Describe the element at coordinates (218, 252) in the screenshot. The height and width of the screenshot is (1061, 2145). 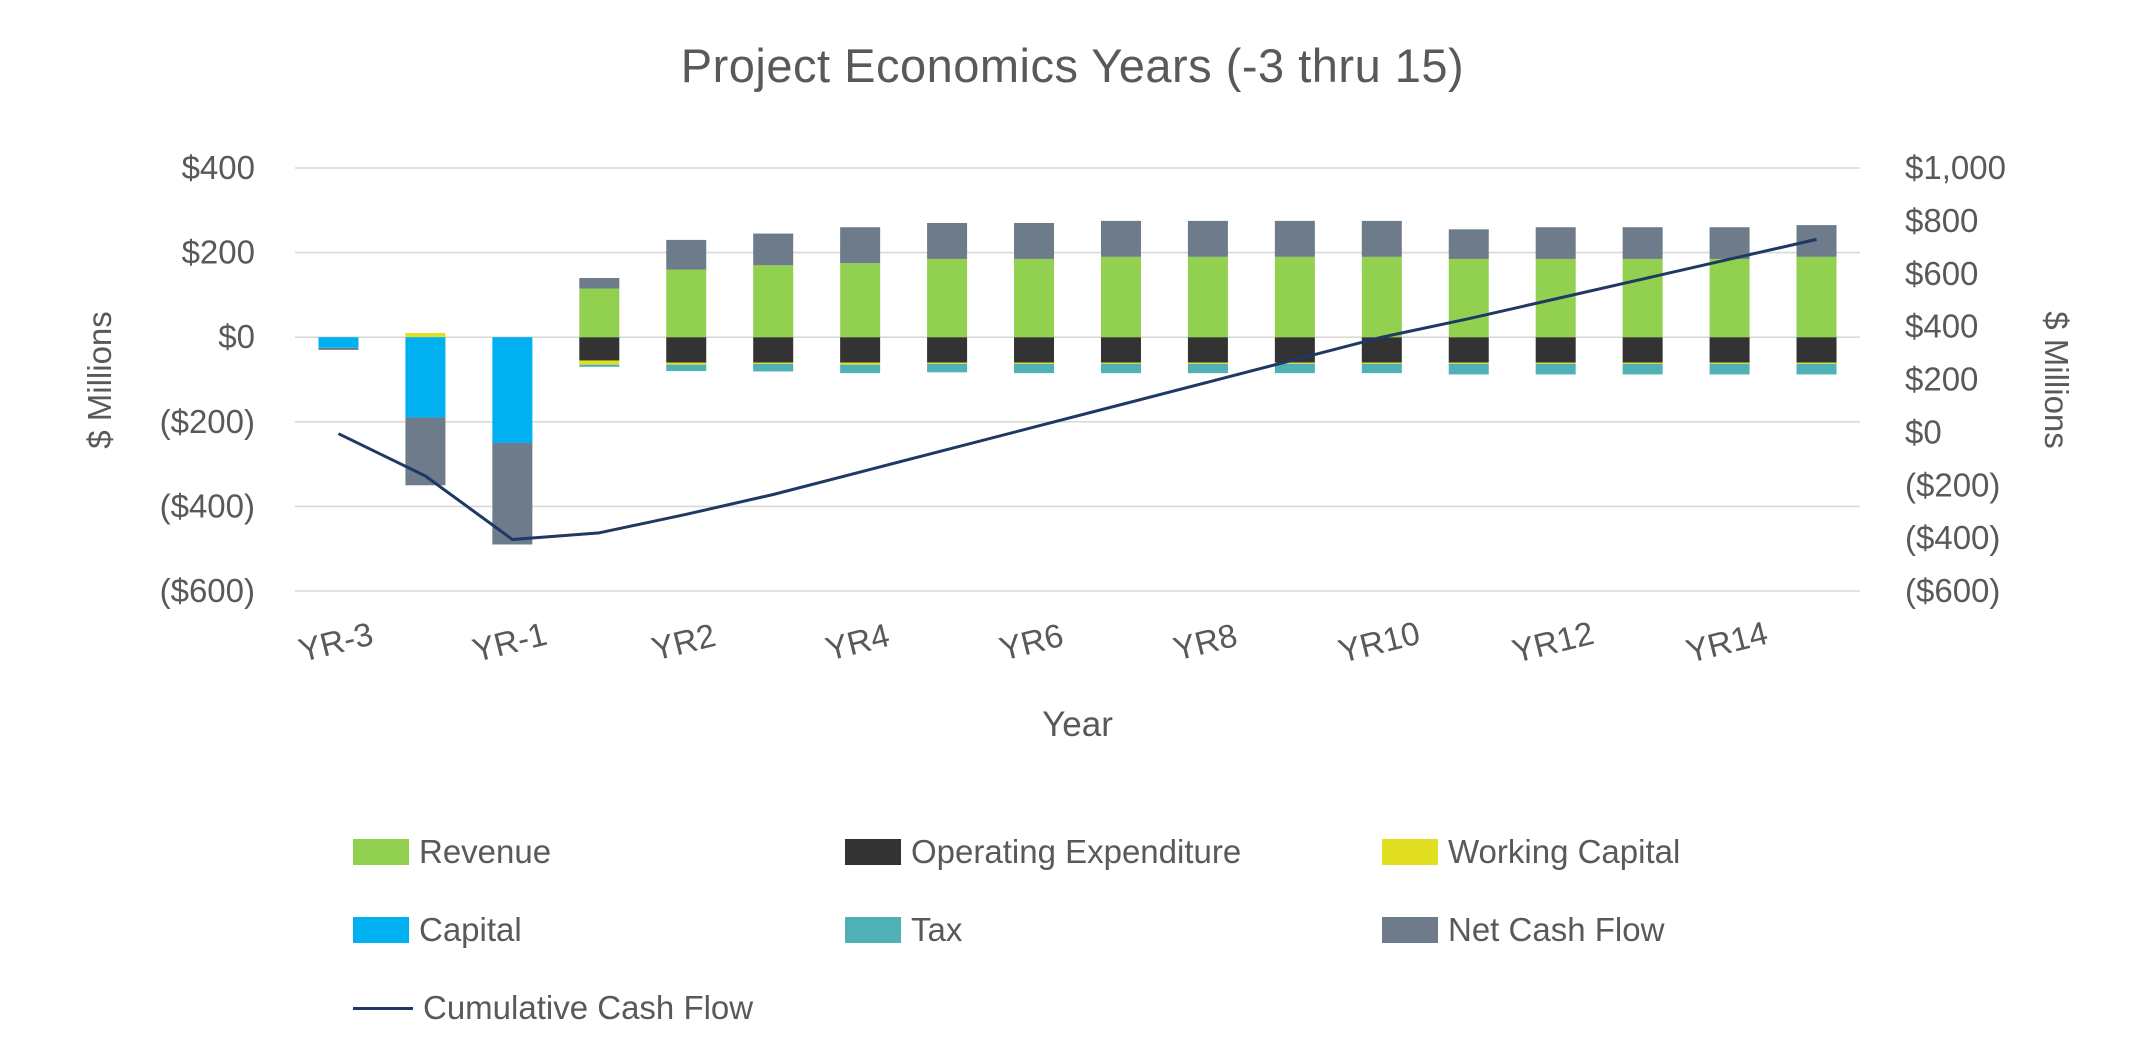
I see `left-axis-tick-label: $200` at that location.